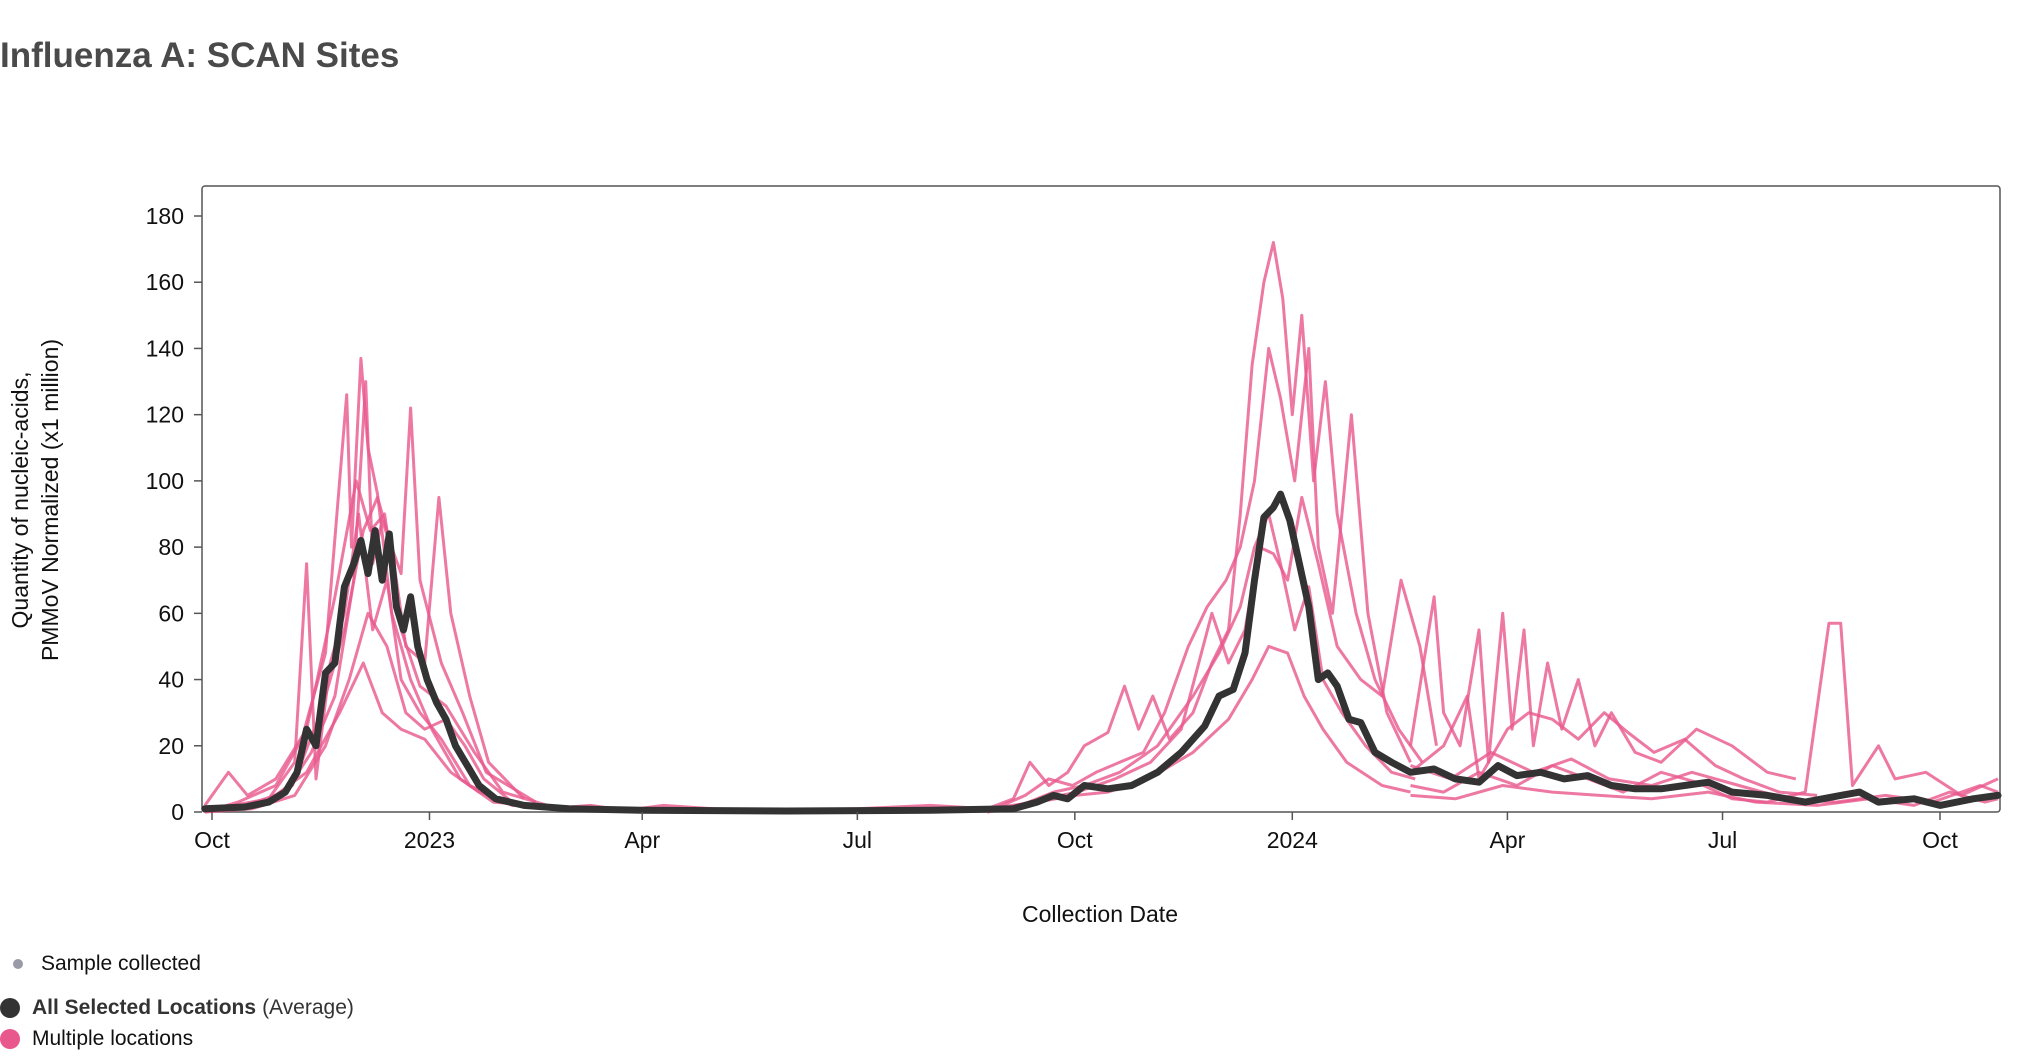 The image size is (2020, 1058). What do you see at coordinates (308, 1007) in the screenshot?
I see `legend-average-suffix: (Average)` at bounding box center [308, 1007].